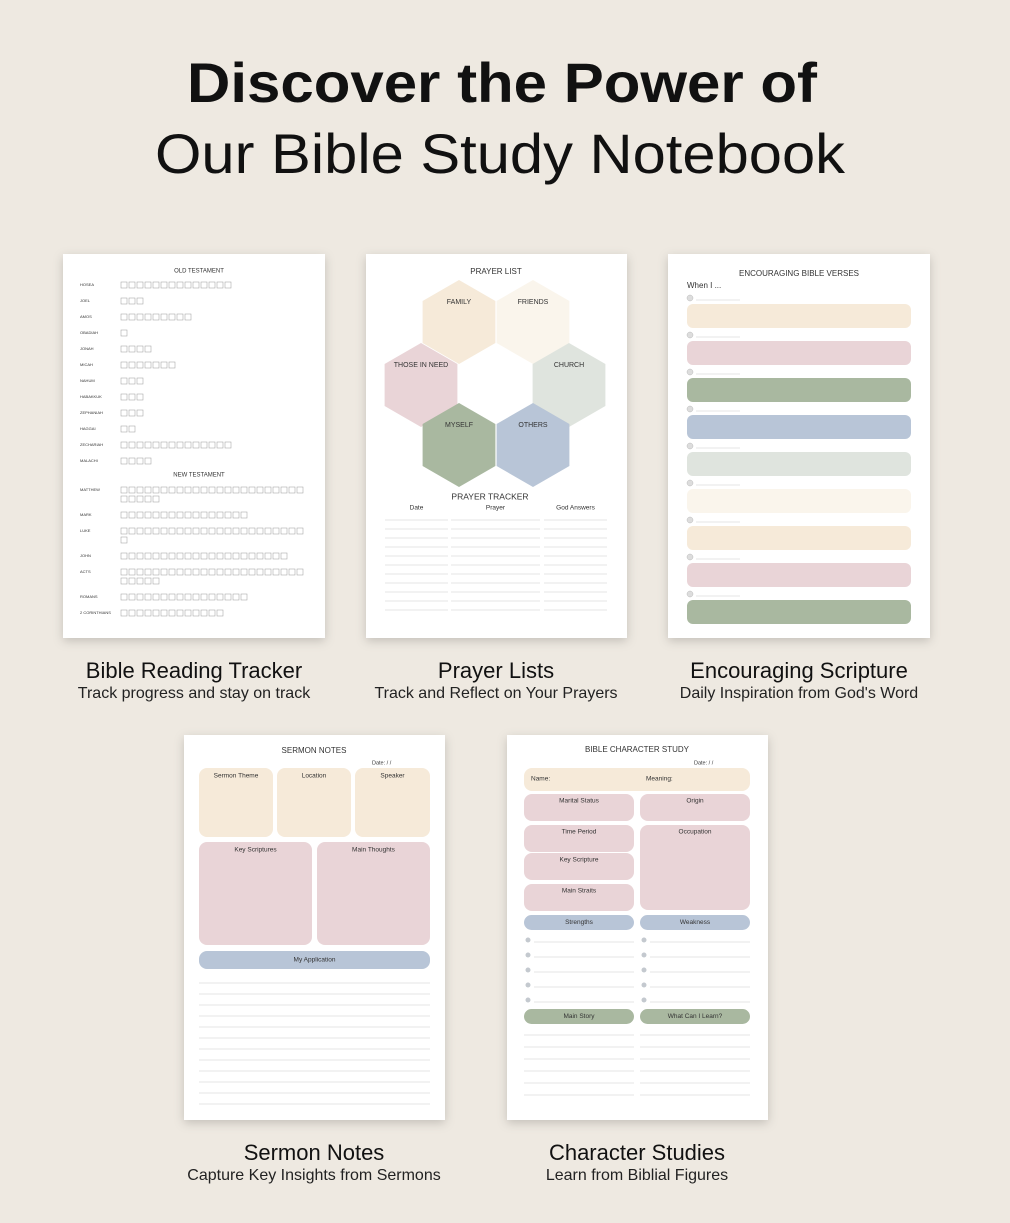 The width and height of the screenshot is (1010, 1223). What do you see at coordinates (637, 1152) in the screenshot?
I see `card-title: Character Studies` at bounding box center [637, 1152].